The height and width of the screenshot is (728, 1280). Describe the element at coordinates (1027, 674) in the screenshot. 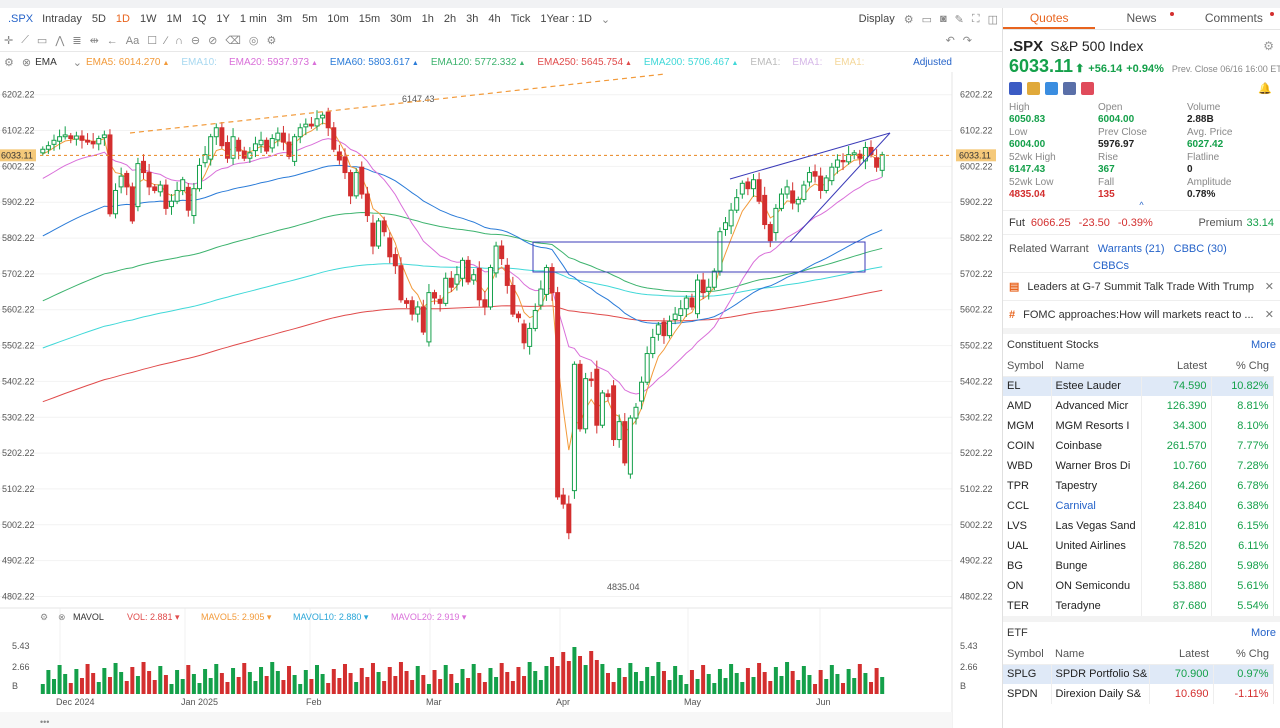

I see `cell-symbol: SPLG` at that location.